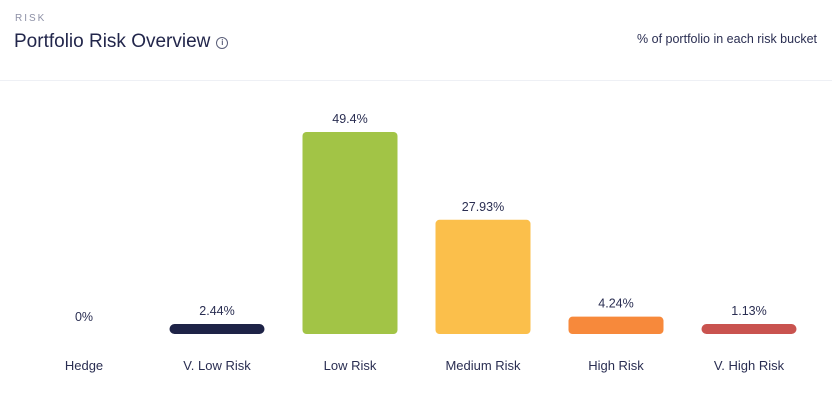 This screenshot has width=832, height=400. I want to click on info-icon: i, so click(222, 43).